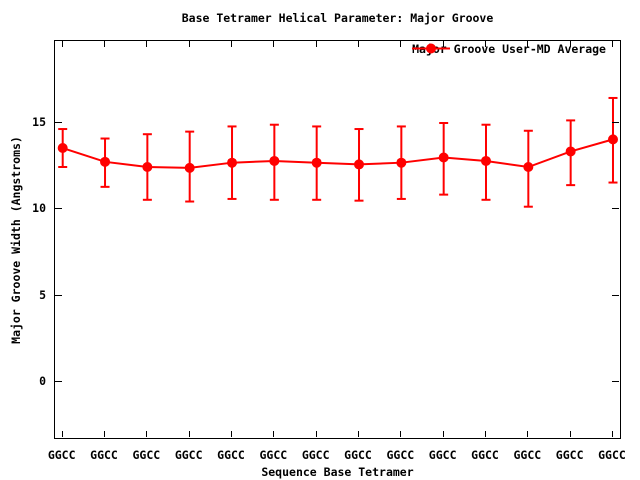 The image size is (640, 480). I want to click on legend-label: Major Groove User-MD Average, so click(509, 48).